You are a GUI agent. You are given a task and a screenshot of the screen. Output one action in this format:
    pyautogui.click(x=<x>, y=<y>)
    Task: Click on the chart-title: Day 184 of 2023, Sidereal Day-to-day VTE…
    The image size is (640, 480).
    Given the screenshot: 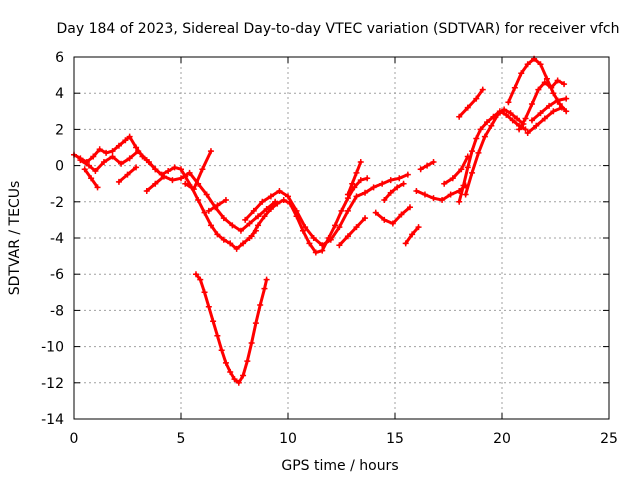 What is the action you would take?
    pyautogui.click(x=337, y=29)
    